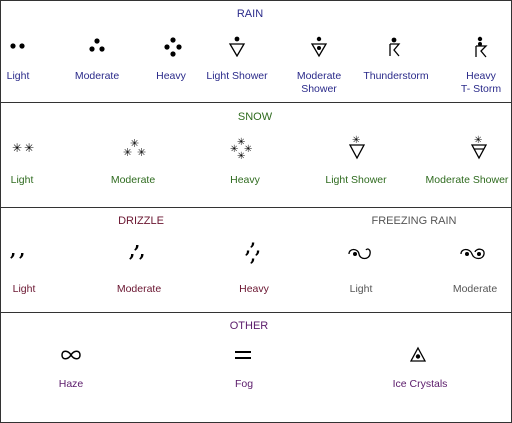  What do you see at coordinates (319, 47) in the screenshot?
I see `two-dot-triangle-icon` at bounding box center [319, 47].